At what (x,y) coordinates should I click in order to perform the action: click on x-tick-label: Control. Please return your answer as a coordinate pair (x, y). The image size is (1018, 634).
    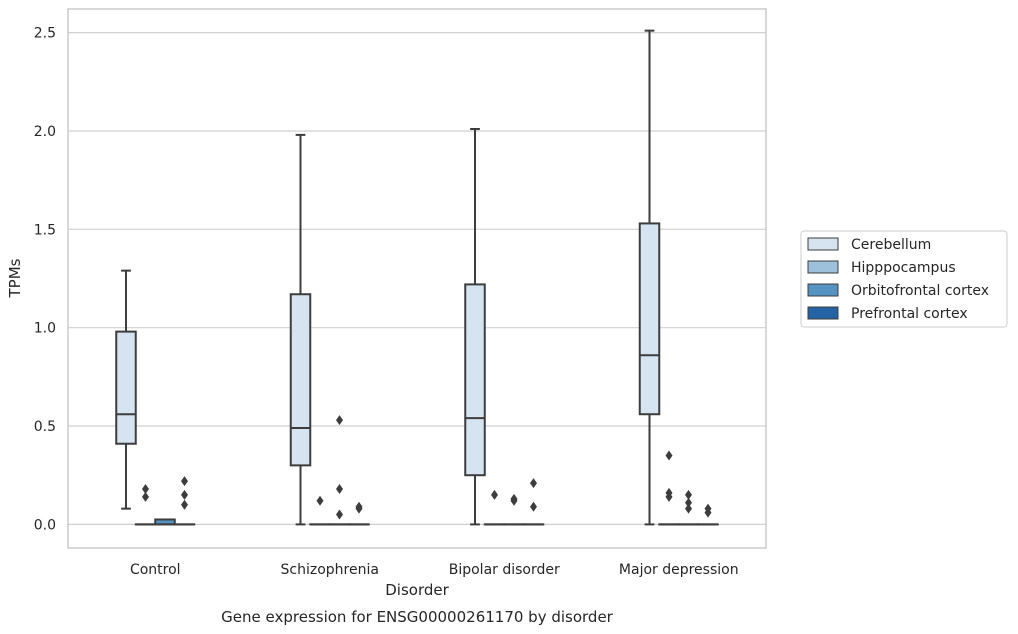
    Looking at the image, I should click on (155, 570).